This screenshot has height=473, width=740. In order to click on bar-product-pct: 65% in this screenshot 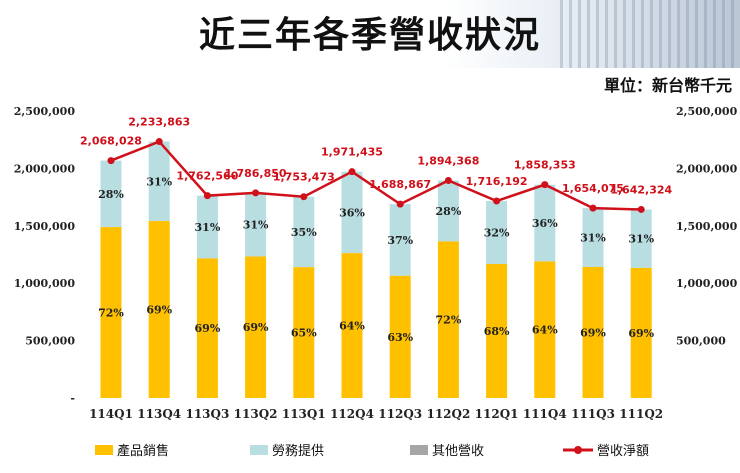, I will do `click(304, 333)`.